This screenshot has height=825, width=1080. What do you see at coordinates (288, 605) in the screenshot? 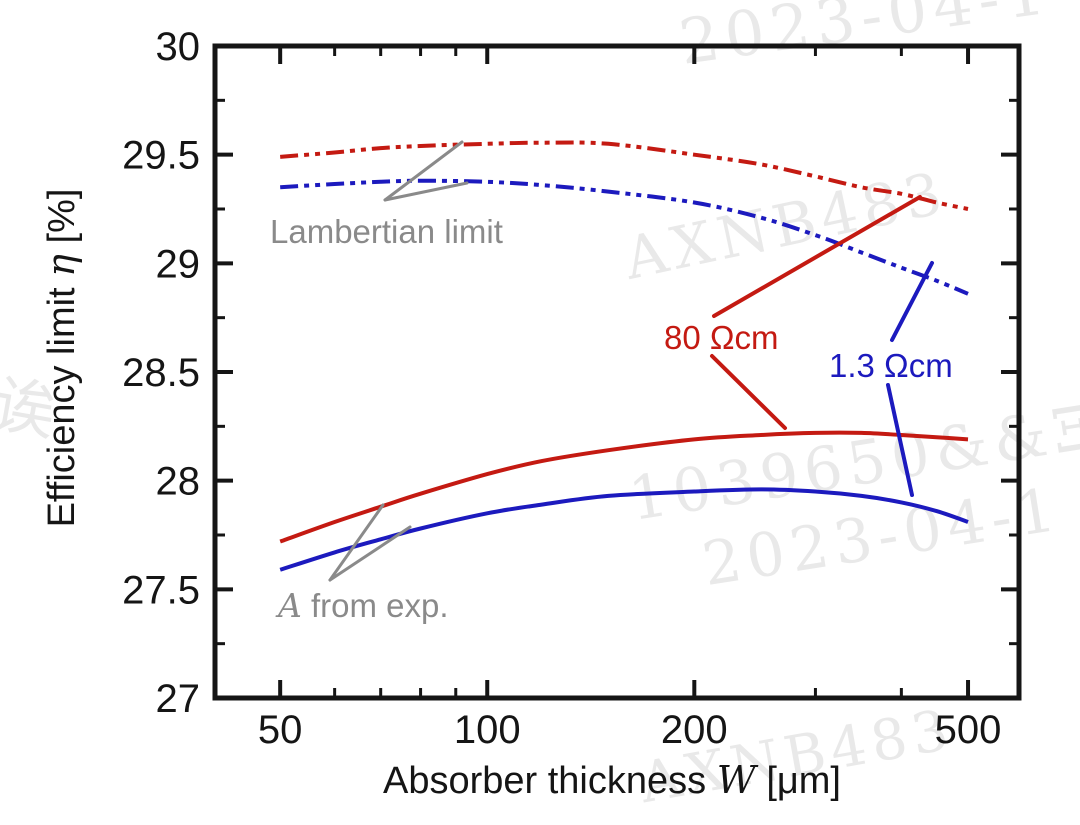
I see `a-from-exp-label-part-0: A` at bounding box center [288, 605].